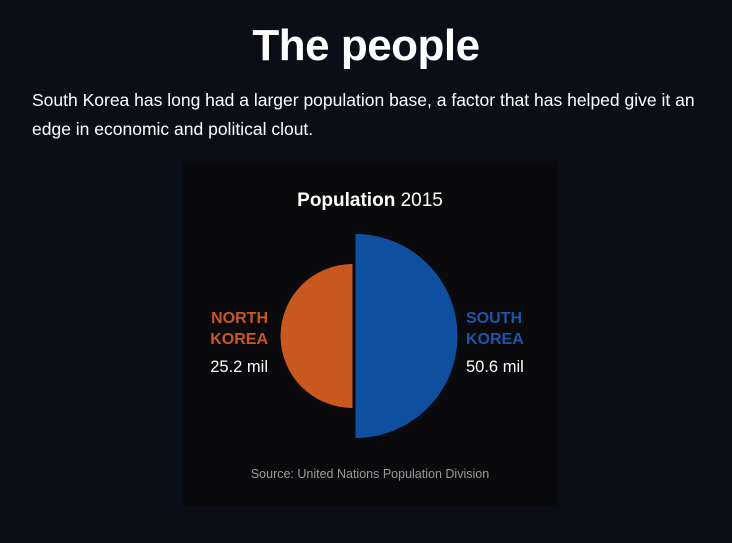 The height and width of the screenshot is (543, 732). Describe the element at coordinates (239, 318) in the screenshot. I see `north-korea-label-line-1: NORTH` at that location.